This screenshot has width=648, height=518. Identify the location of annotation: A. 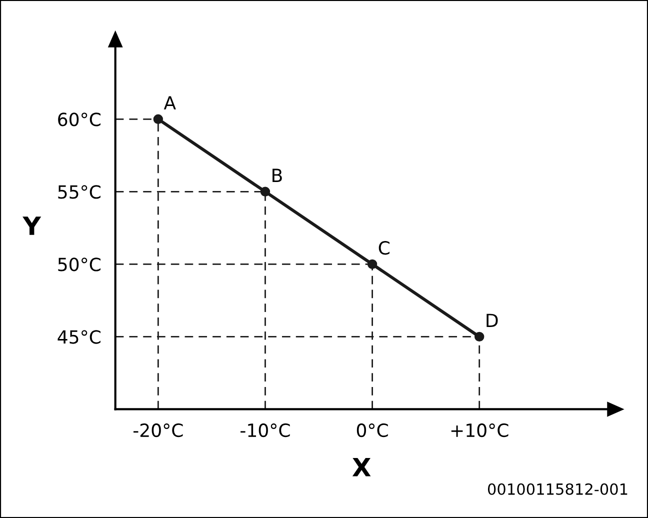
(170, 103).